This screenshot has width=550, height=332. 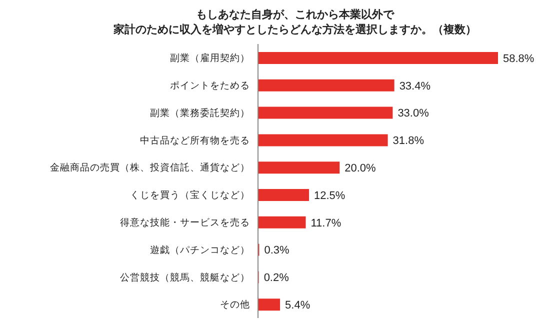 I want to click on y-tick-label: 副業（業務委託契約）, so click(x=200, y=112).